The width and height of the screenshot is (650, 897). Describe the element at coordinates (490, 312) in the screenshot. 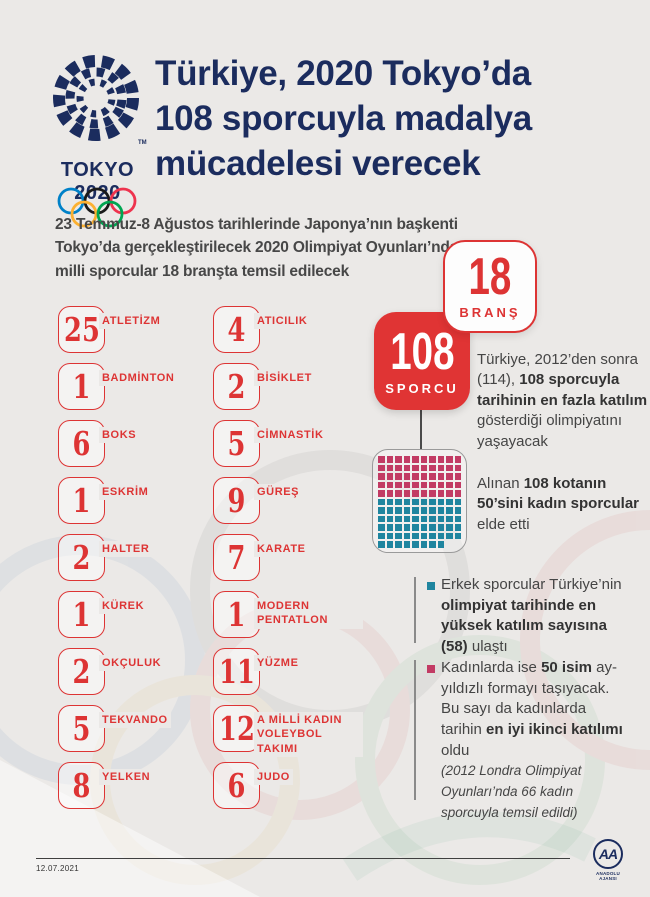

I see `branches-label: BRANŞ` at that location.